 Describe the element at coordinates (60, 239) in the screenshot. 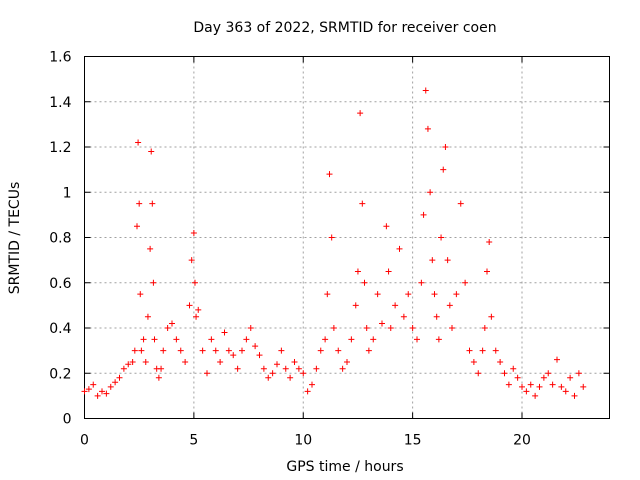

I see `y-tick-label: 0.8` at that location.